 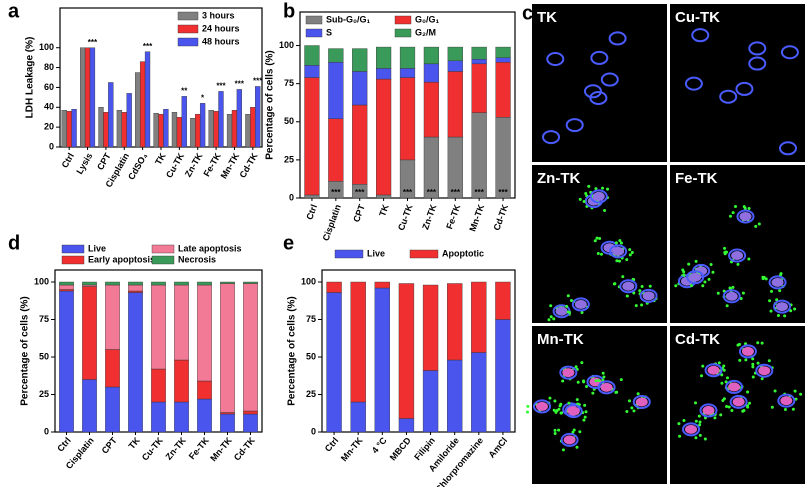 What do you see at coordinates (289, 159) in the screenshot?
I see `y-tick-label: 25` at bounding box center [289, 159].